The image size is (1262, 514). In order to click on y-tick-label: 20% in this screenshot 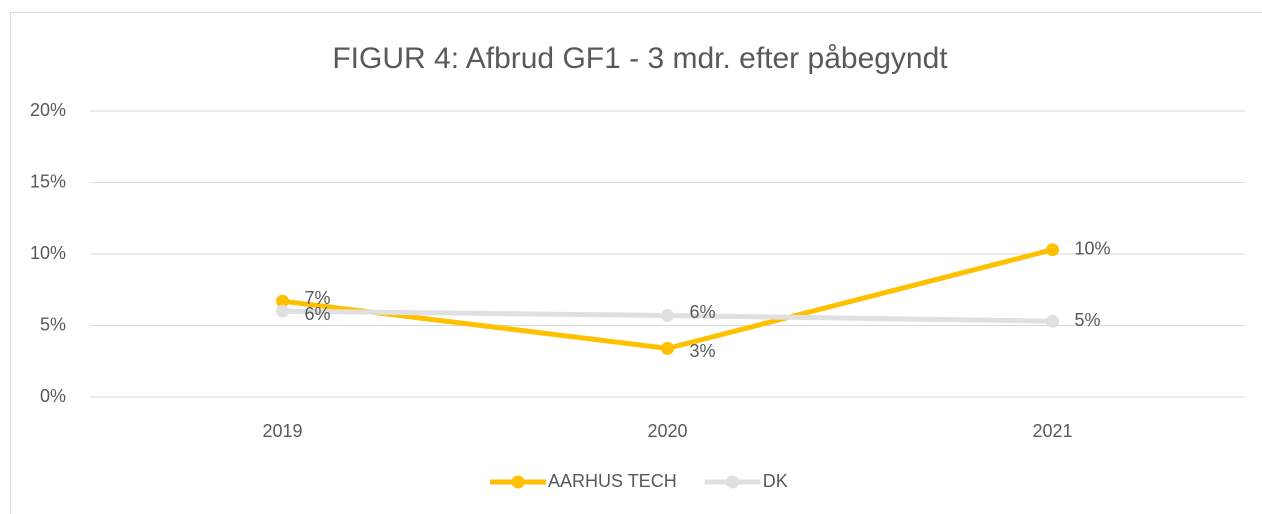, I will do `click(48, 110)`.